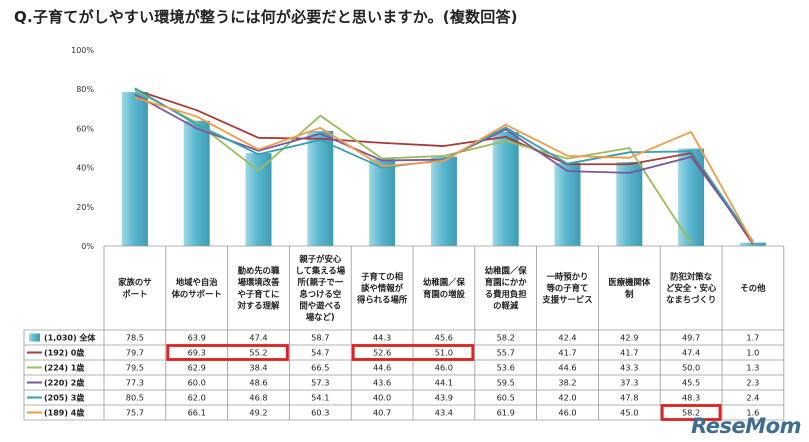 This screenshot has width=809, height=442. I want to click on data-label: 61.9, so click(506, 413).